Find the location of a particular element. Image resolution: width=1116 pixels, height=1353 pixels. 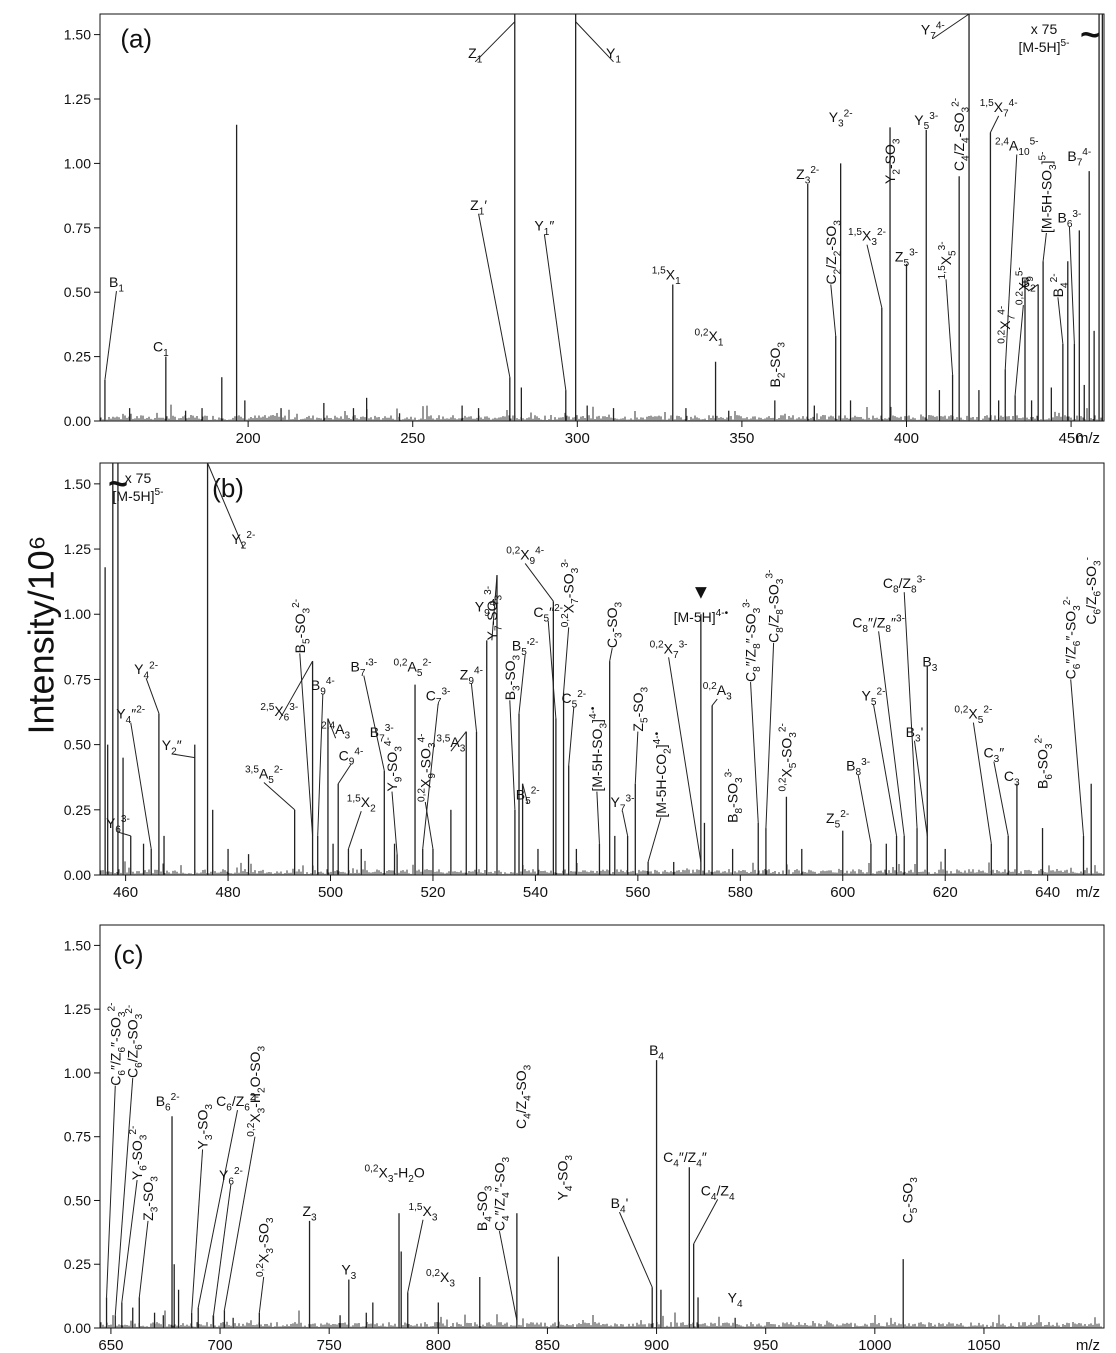

peak-annotation: C8/Z8-SO33- is located at coordinates (775, 606).